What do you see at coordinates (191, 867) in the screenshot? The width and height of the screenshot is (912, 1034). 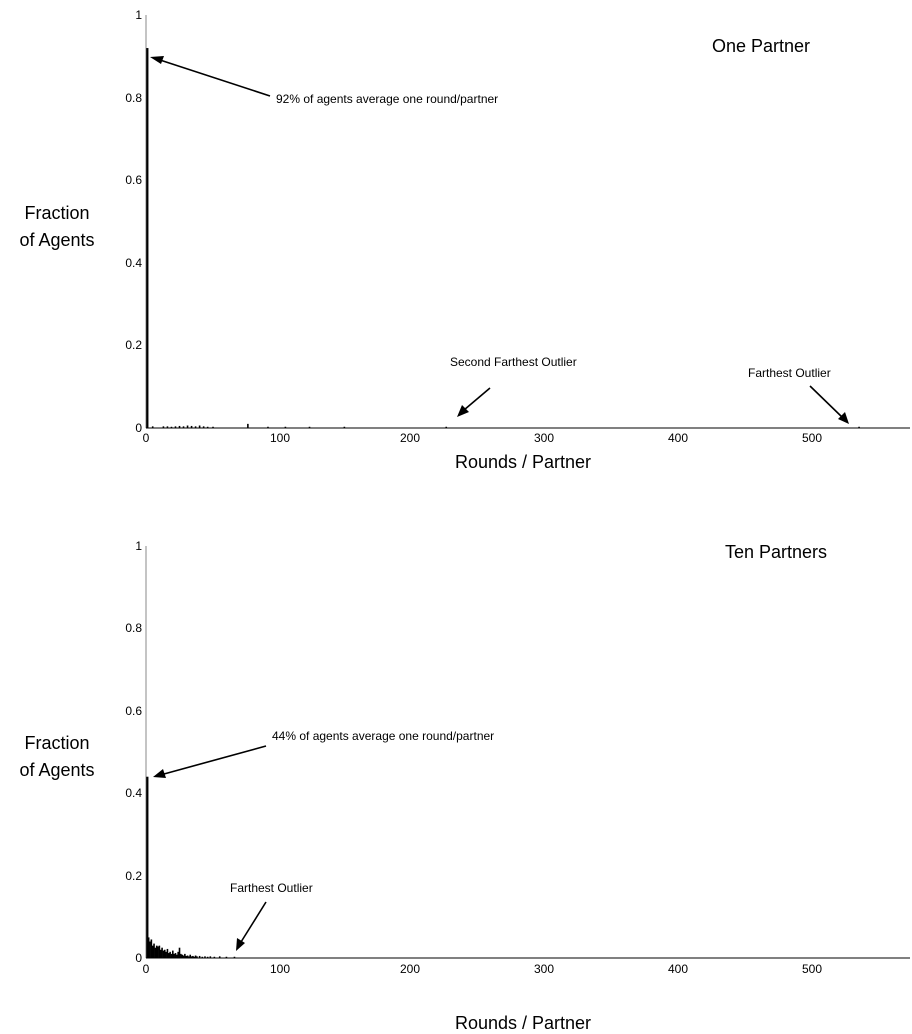 I see `bars` at bounding box center [191, 867].